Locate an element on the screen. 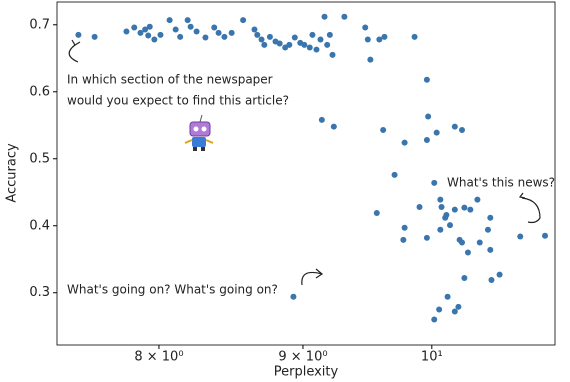 The image size is (570, 382). y-tick-label: 0.6 is located at coordinates (39, 91).